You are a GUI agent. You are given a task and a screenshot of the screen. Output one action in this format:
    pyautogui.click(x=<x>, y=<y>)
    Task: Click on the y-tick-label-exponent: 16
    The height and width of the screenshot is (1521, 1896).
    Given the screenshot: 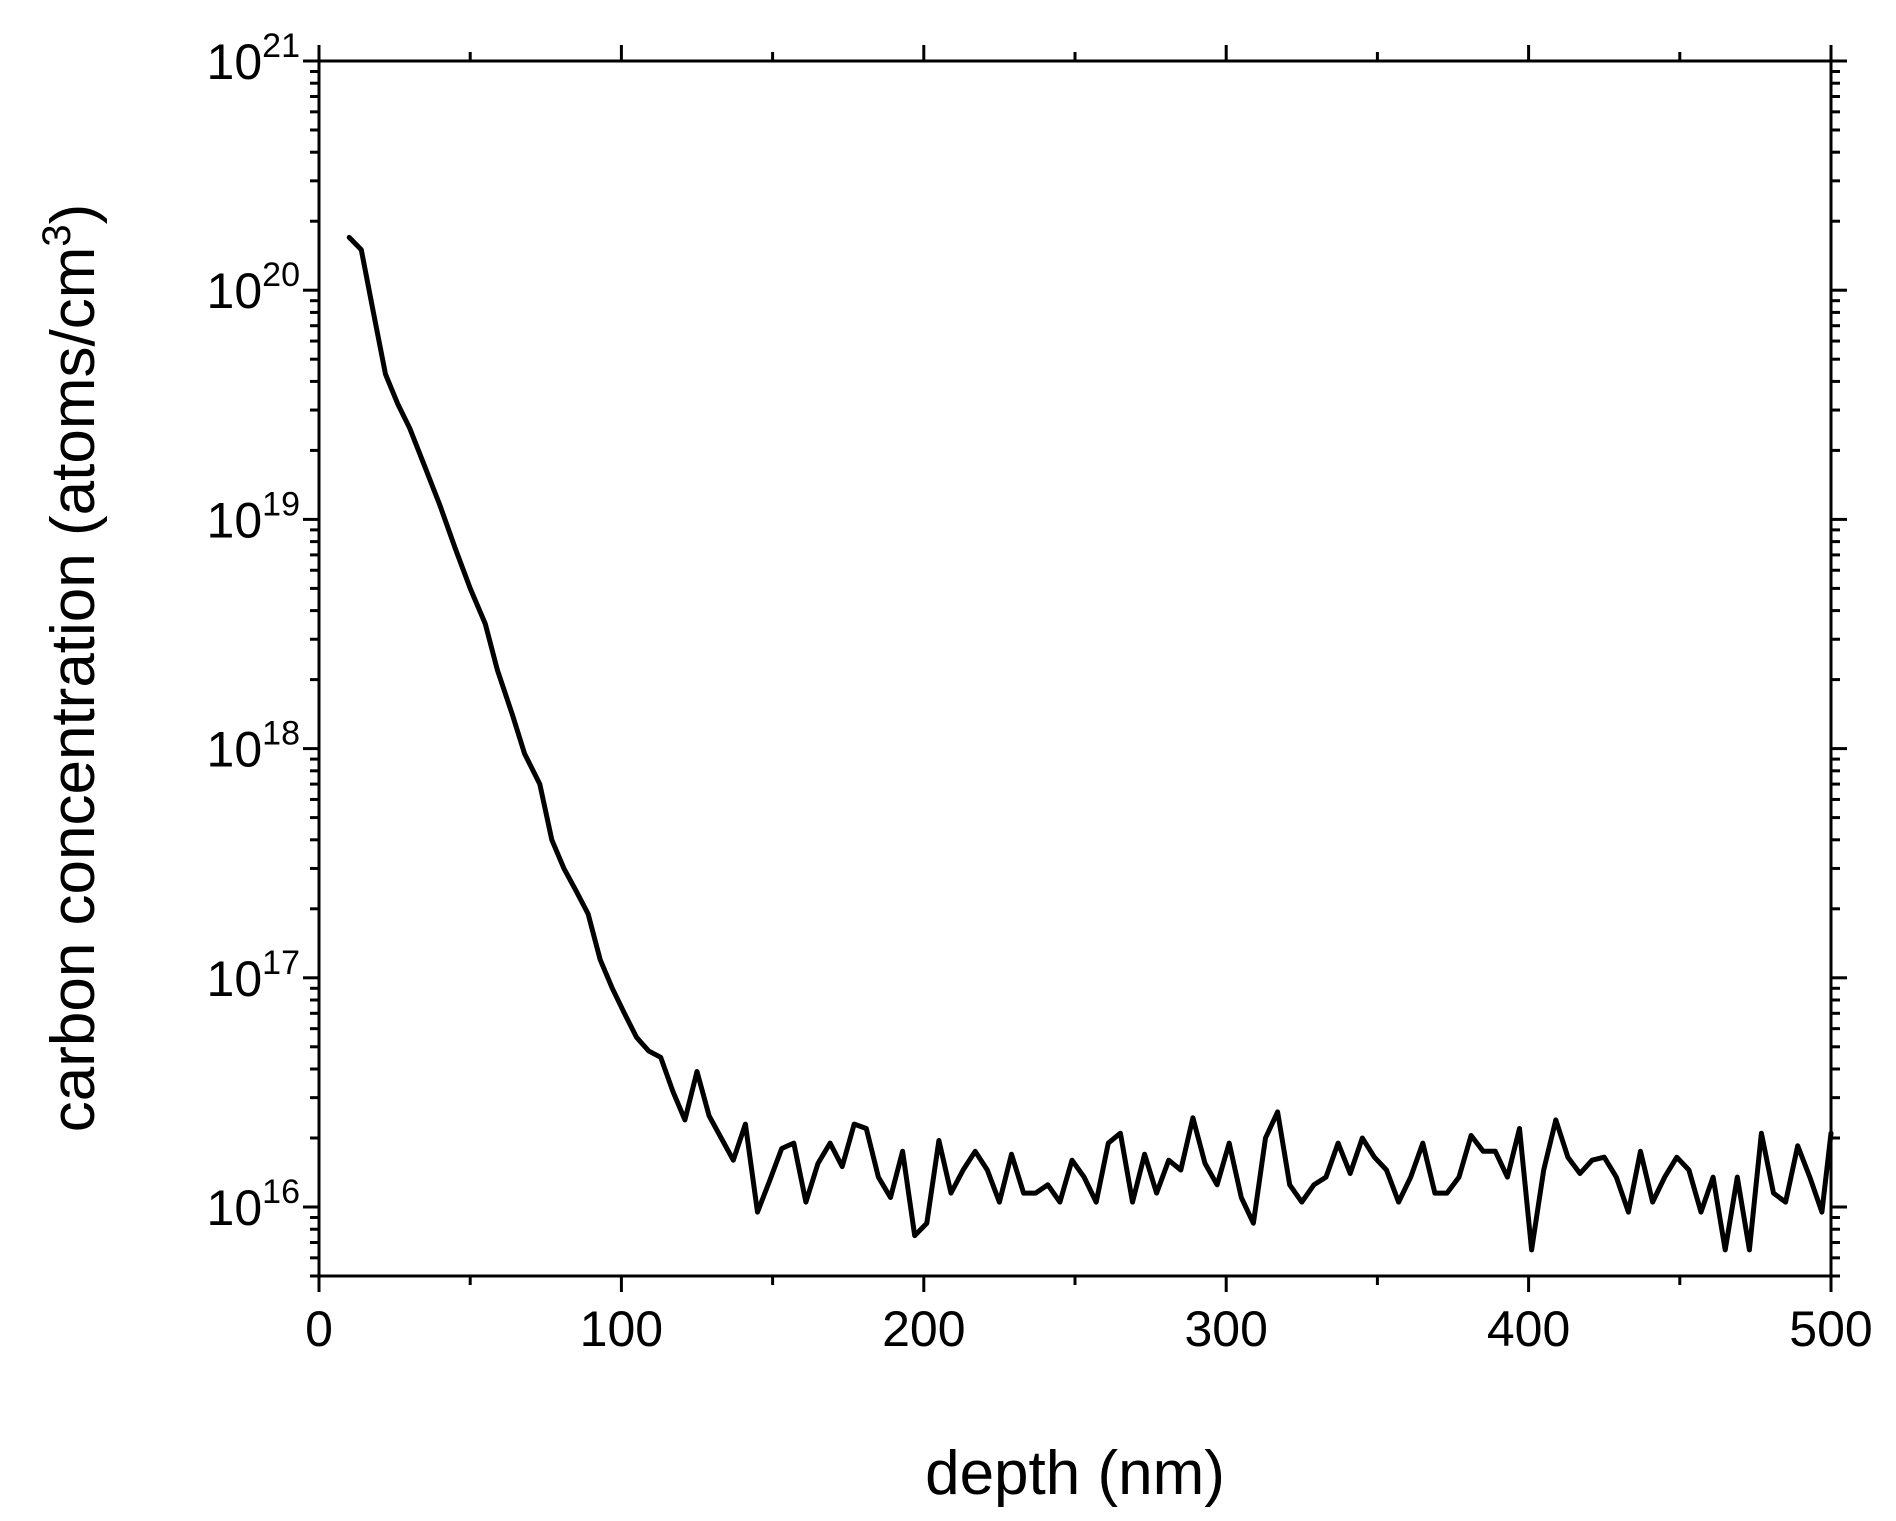 What is the action you would take?
    pyautogui.click(x=281, y=1192)
    